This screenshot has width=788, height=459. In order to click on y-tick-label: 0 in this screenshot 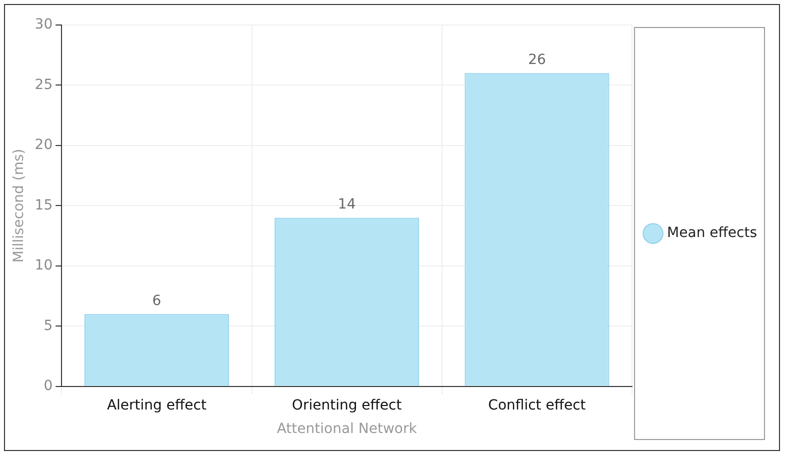, I will do `click(48, 386)`.